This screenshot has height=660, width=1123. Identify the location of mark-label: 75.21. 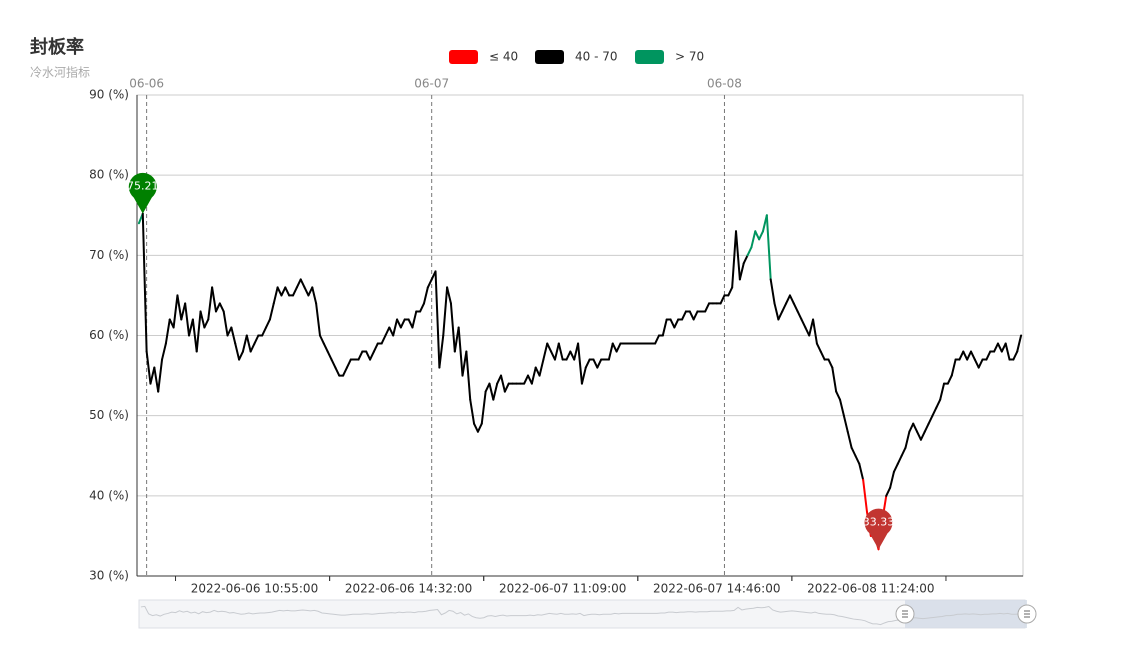
(143, 186).